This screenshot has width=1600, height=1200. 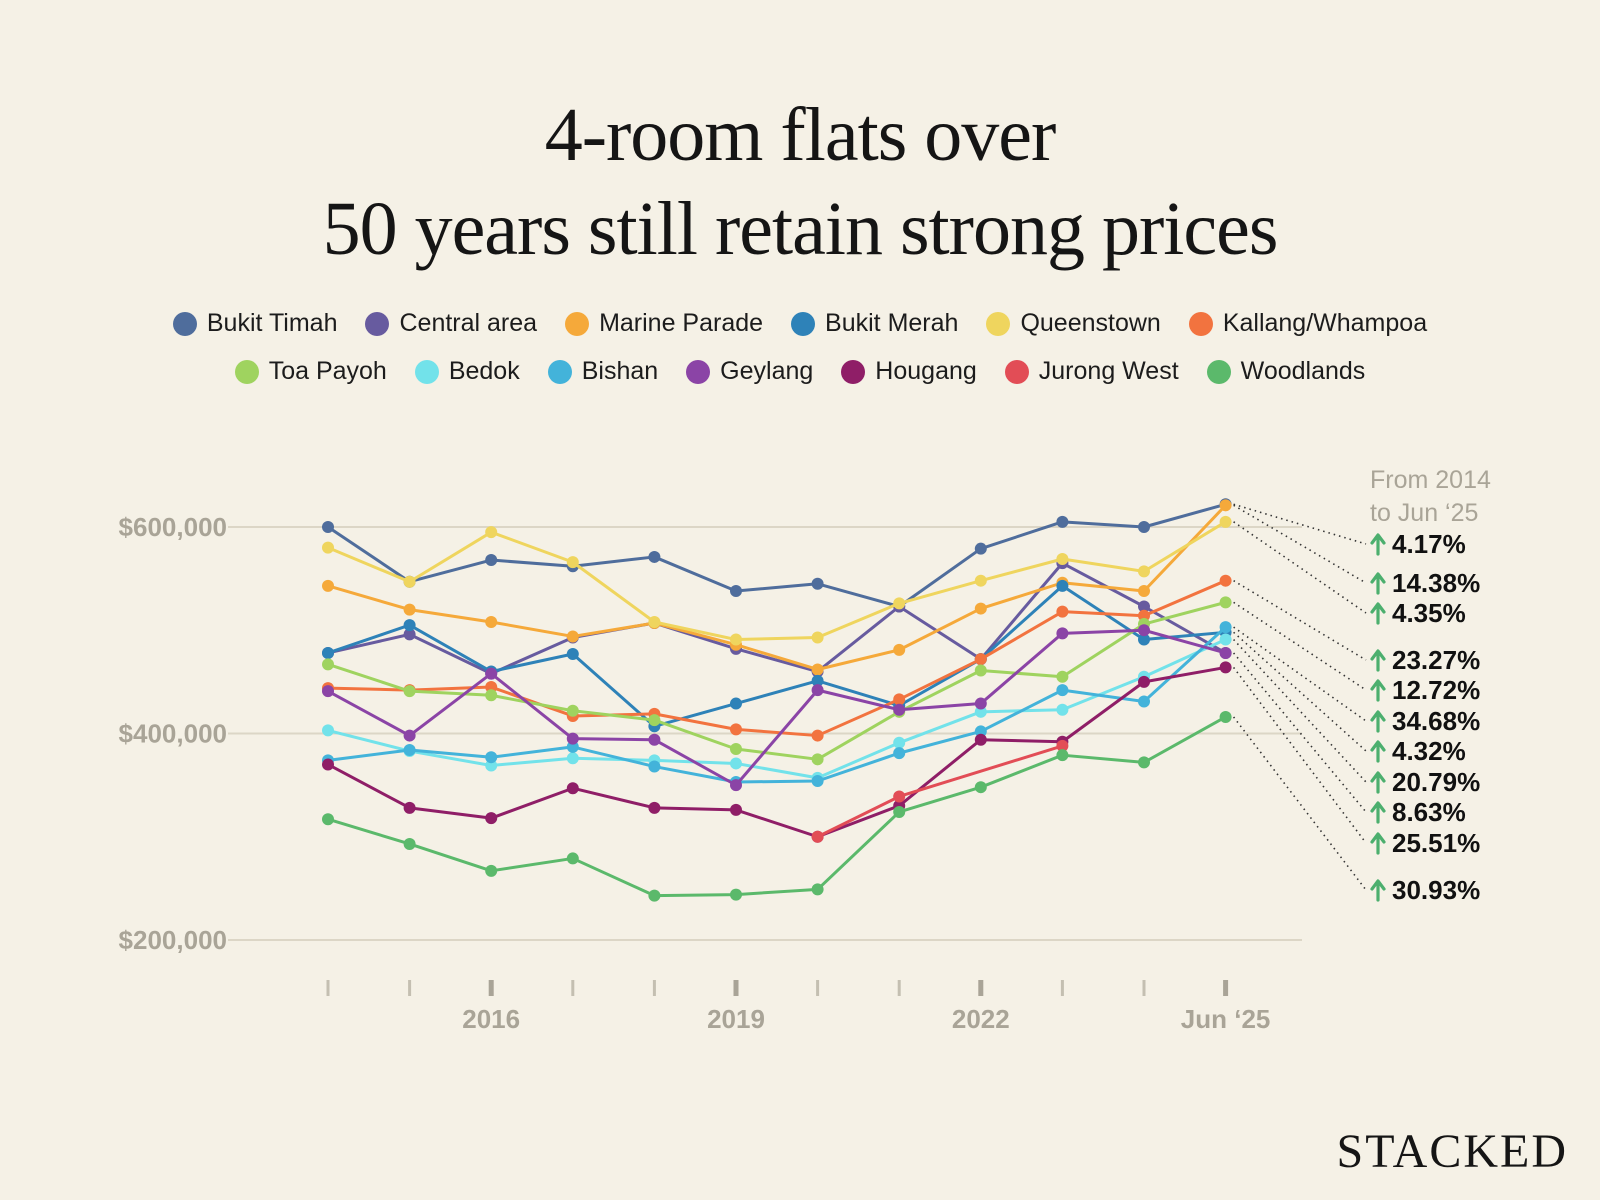 What do you see at coordinates (1285, 371) in the screenshot?
I see `legend-item-woodlands: Woodlands` at bounding box center [1285, 371].